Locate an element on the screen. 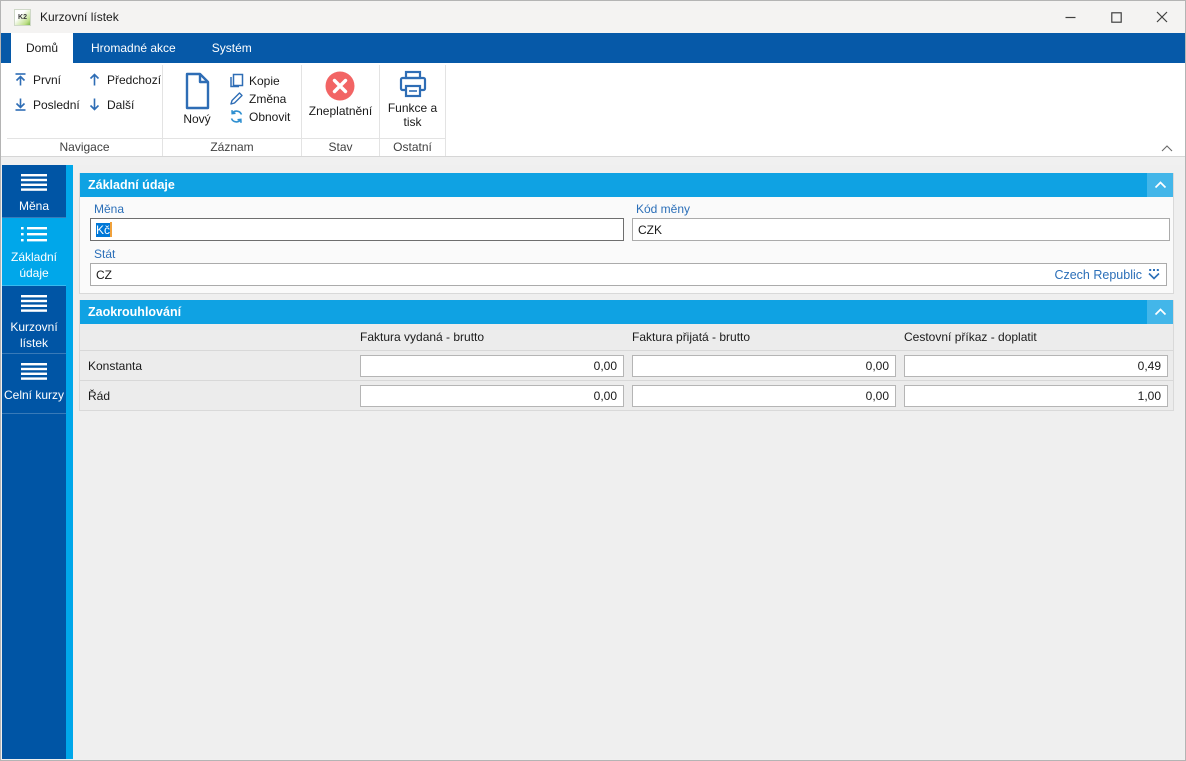 This screenshot has width=1186, height=761. tab-domu: Domů is located at coordinates (42, 48).